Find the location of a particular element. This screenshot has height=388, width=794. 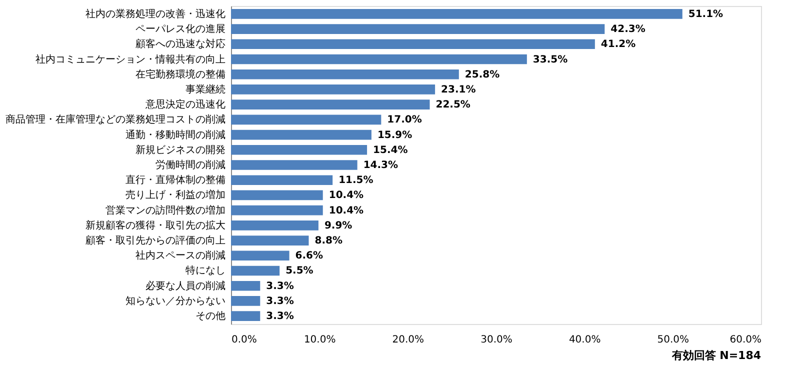

data-label: 17.0% is located at coordinates (404, 120).